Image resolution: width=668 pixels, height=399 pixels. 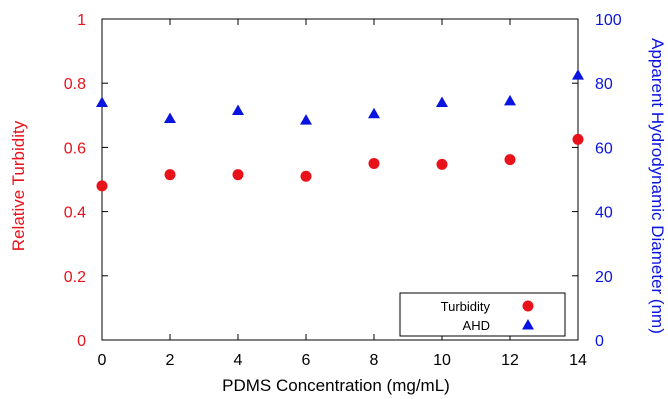 What do you see at coordinates (604, 277) in the screenshot?
I see `y-right-tick-label: 20` at bounding box center [604, 277].